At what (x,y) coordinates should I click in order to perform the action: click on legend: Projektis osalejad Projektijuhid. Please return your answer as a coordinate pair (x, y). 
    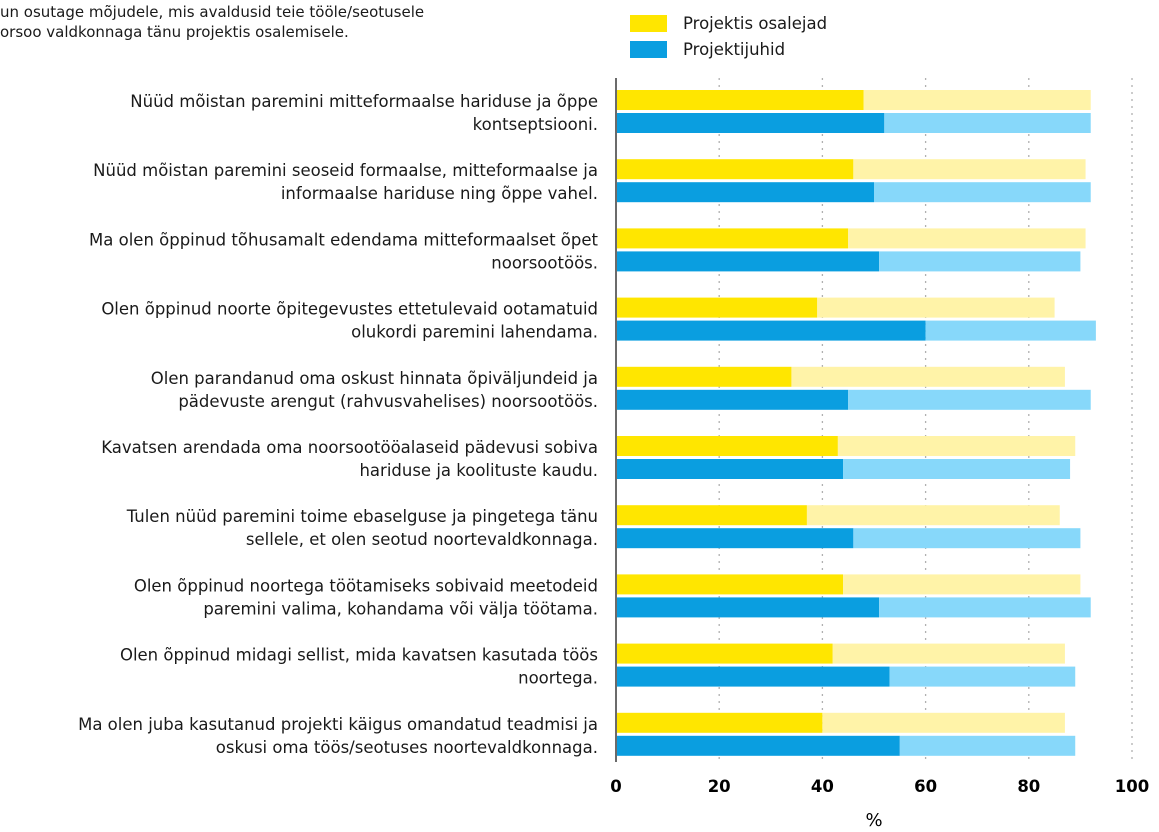
    Looking at the image, I should click on (728, 36).